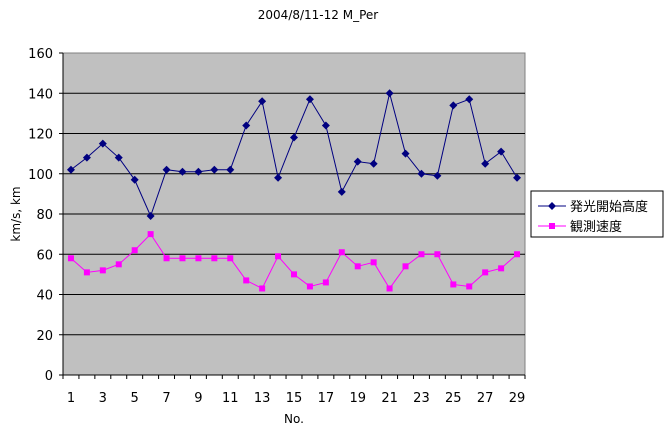 This screenshot has width=667, height=432. I want to click on y-tick-label: 60, so click(44, 255).